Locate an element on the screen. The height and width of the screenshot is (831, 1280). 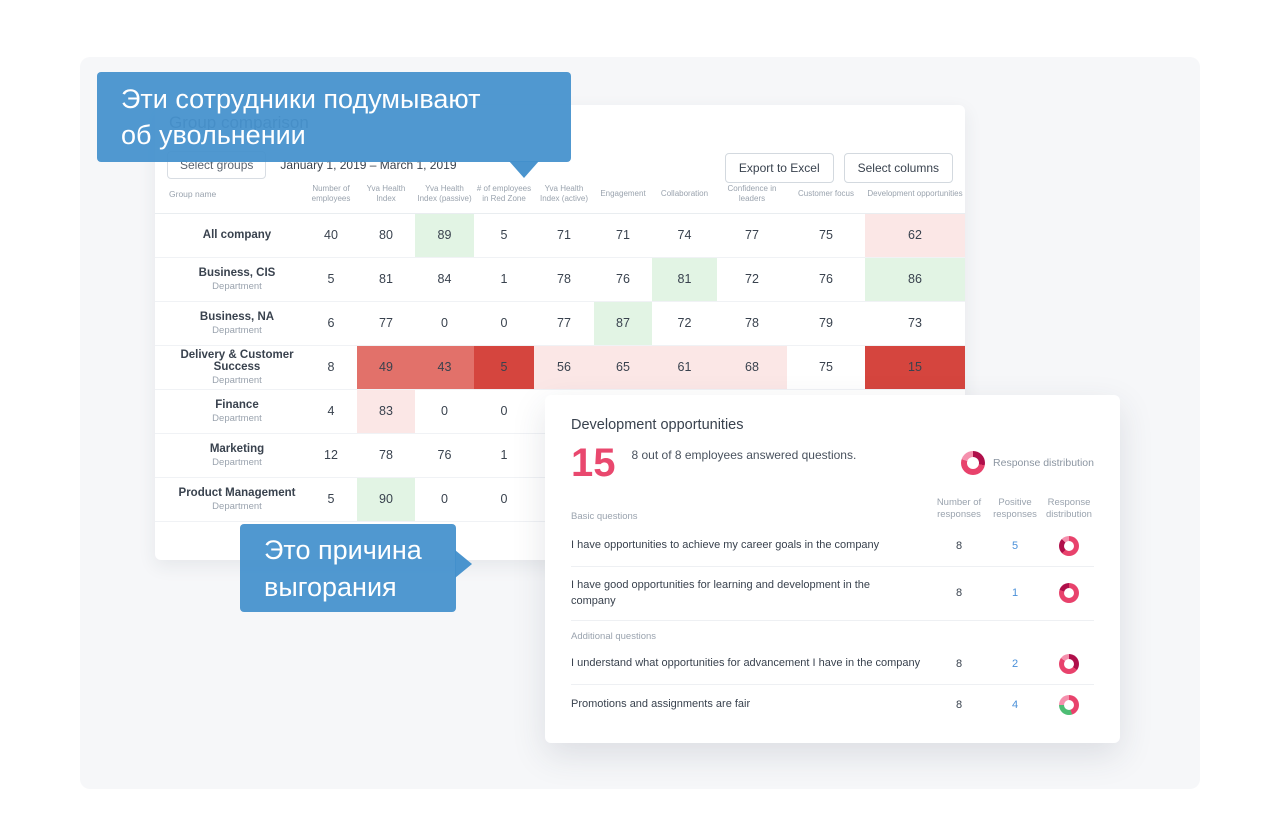
table-row: All company 40 80 89 5 71 71 74 77 75 62 is located at coordinates (560, 235).